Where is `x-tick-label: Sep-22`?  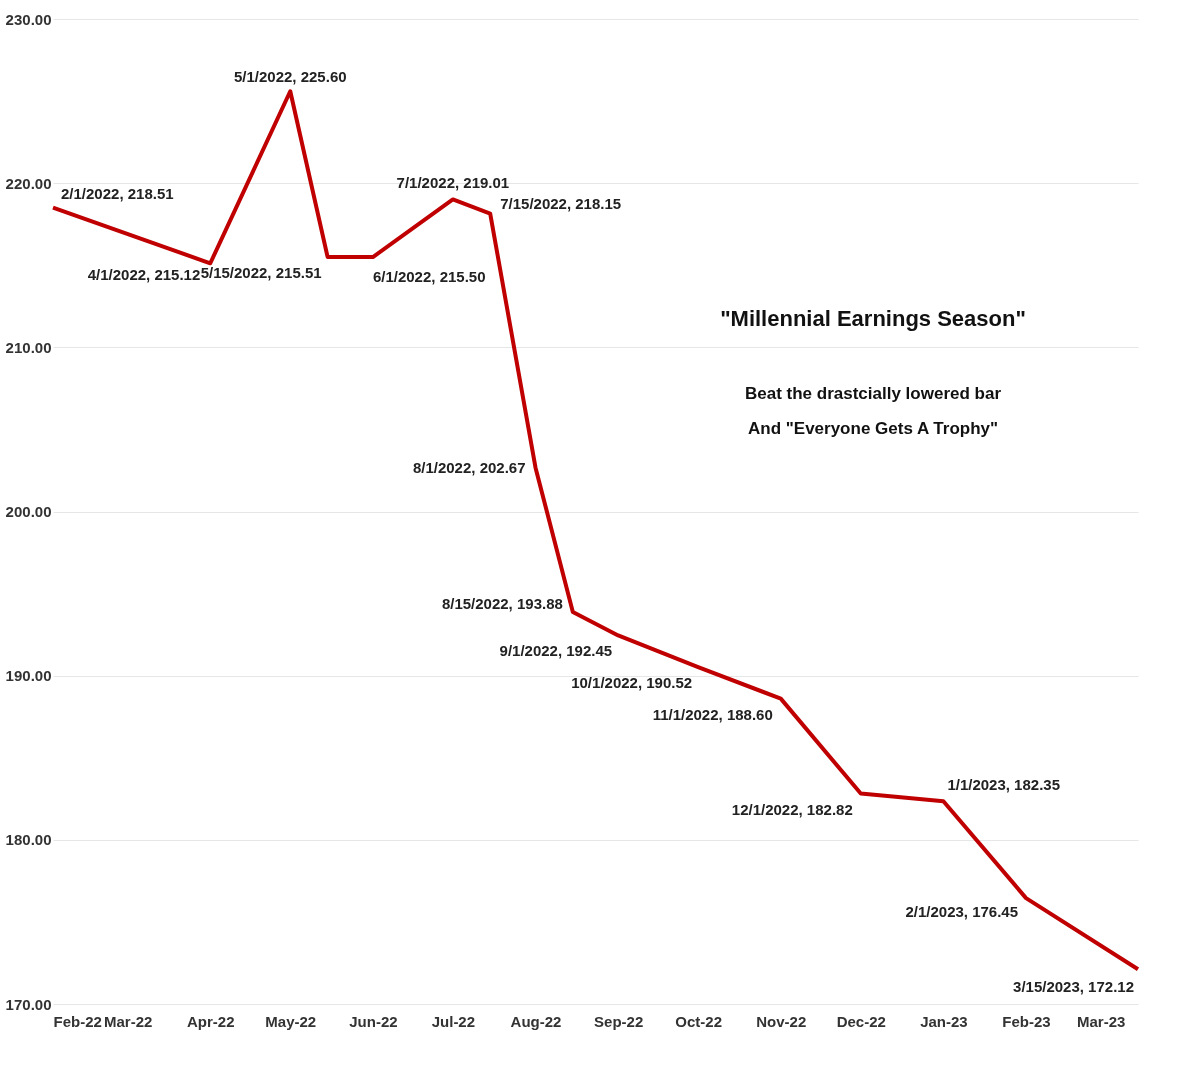
x-tick-label: Sep-22 is located at coordinates (619, 1021).